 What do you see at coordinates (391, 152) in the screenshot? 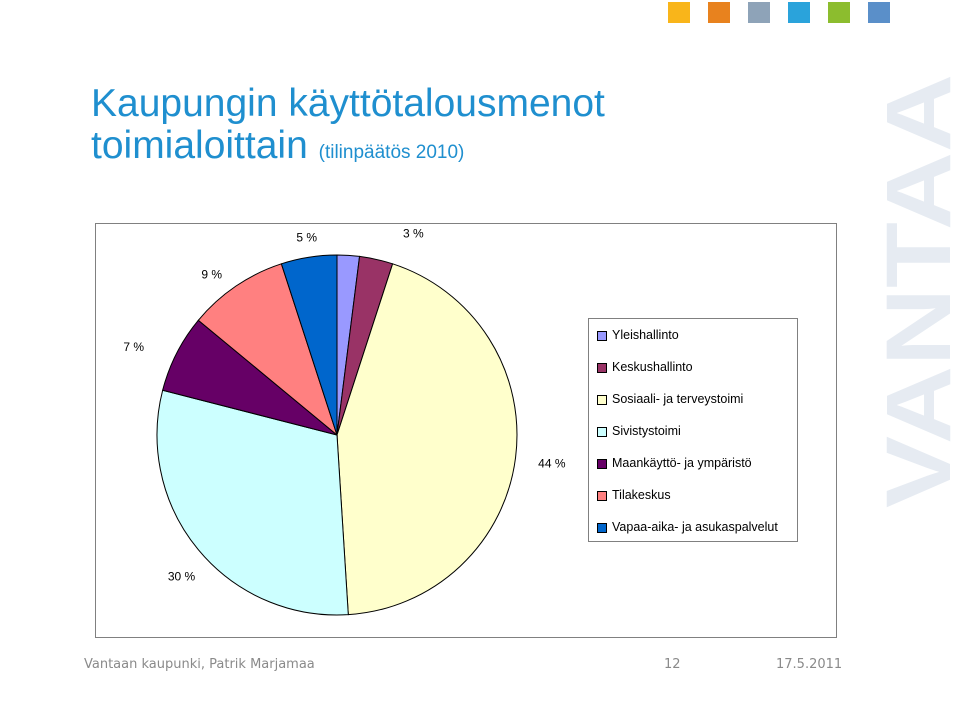
I see `title-subtitle: (tilinpäätös 2010)` at bounding box center [391, 152].